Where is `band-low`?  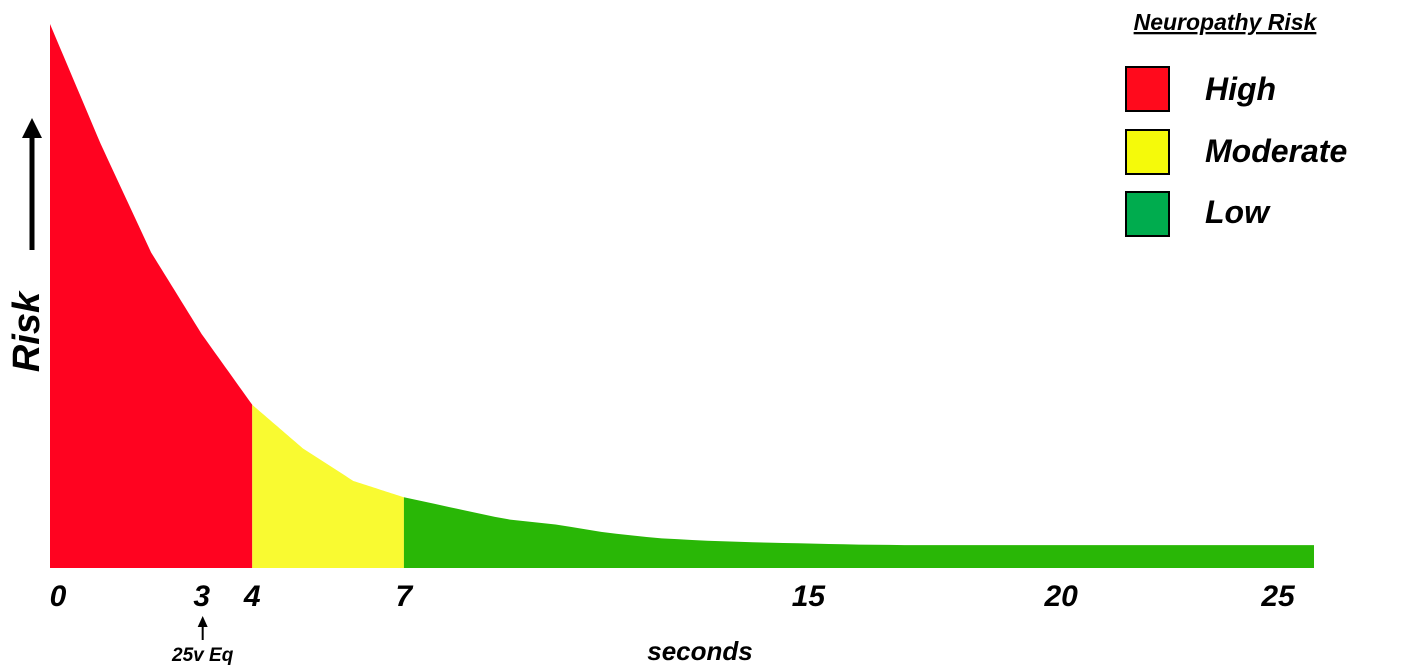
band-low is located at coordinates (858, 532).